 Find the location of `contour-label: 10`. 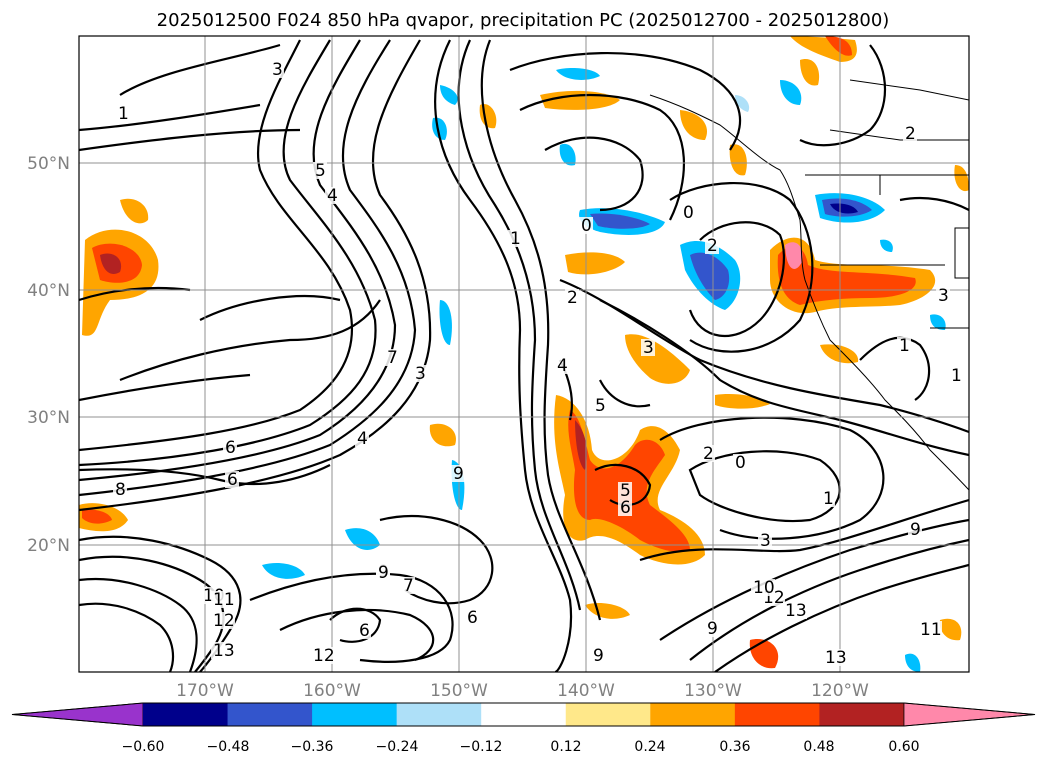

contour-label: 10 is located at coordinates (764, 588).